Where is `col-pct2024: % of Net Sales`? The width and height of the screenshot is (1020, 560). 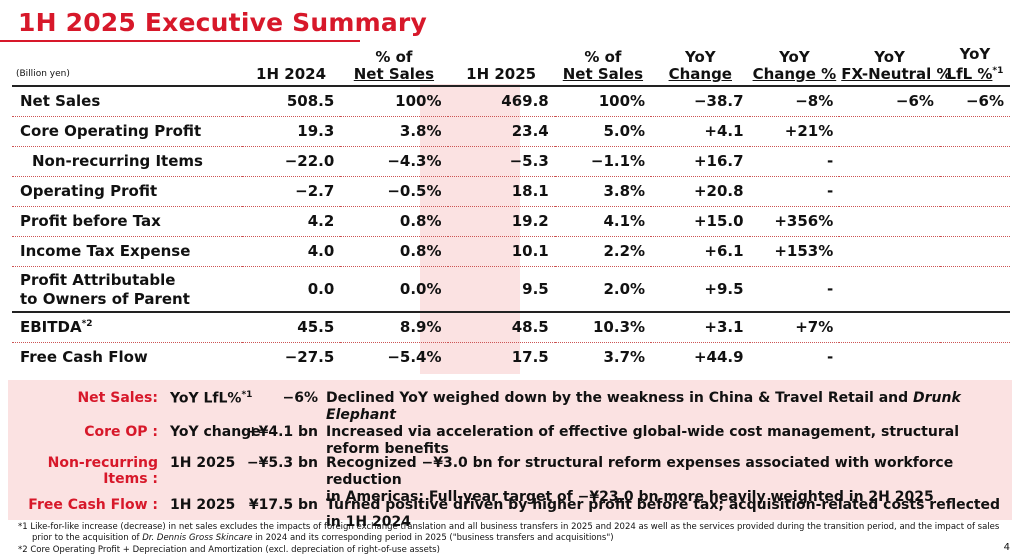
col-pct2024: % of Net Sales is located at coordinates (393, 66).